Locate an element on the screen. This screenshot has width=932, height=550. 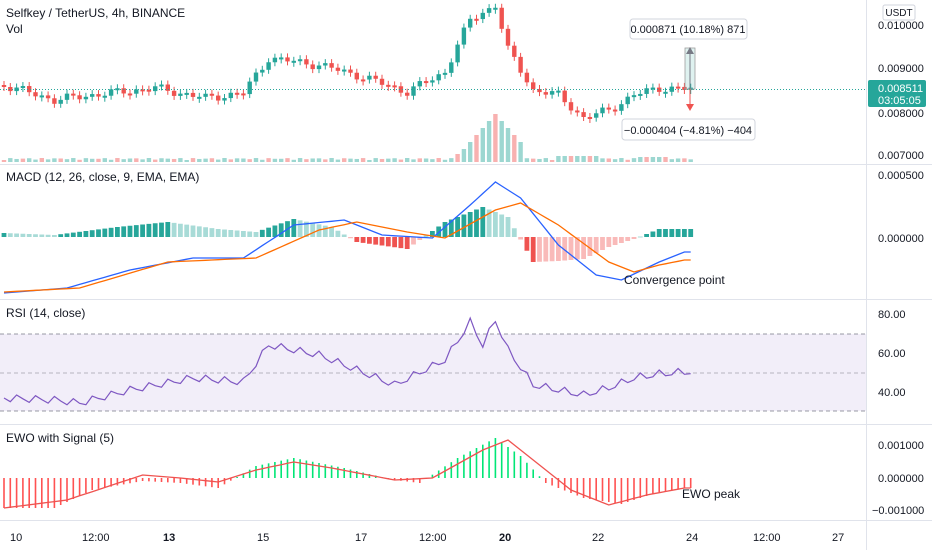
rsi-axis: 80.00 60.00 40.00 is located at coordinates (892, 354).